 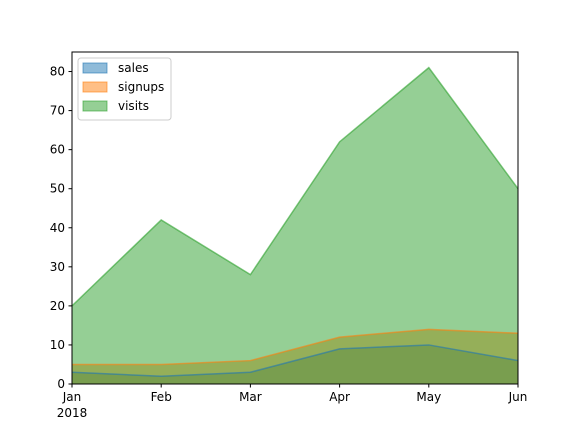 What do you see at coordinates (428, 397) in the screenshot?
I see `x-tick-label: May` at bounding box center [428, 397].